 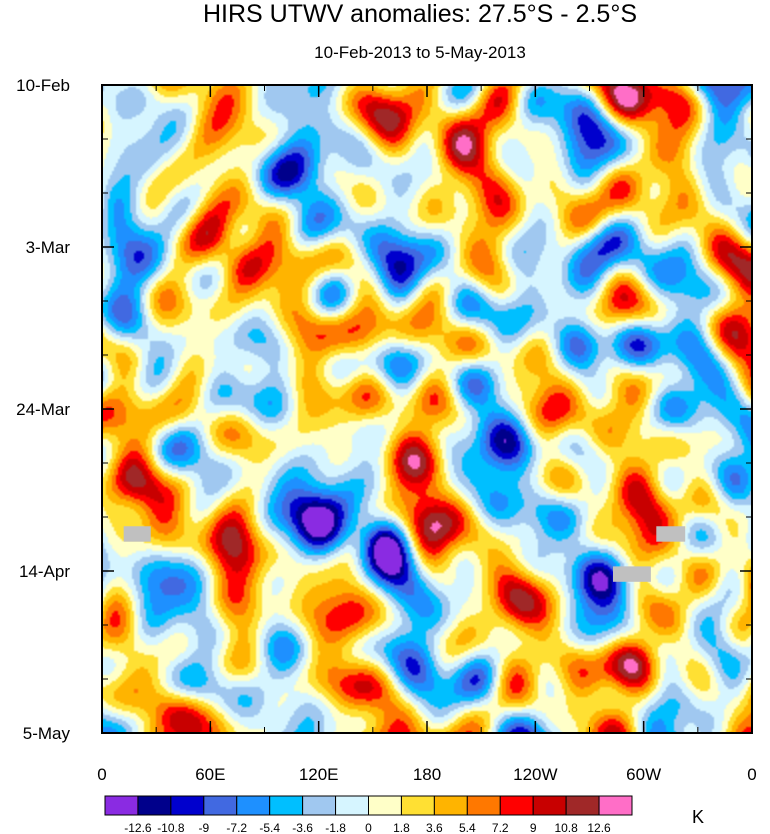 I want to click on colorbar-label: 5.4, so click(x=467, y=827).